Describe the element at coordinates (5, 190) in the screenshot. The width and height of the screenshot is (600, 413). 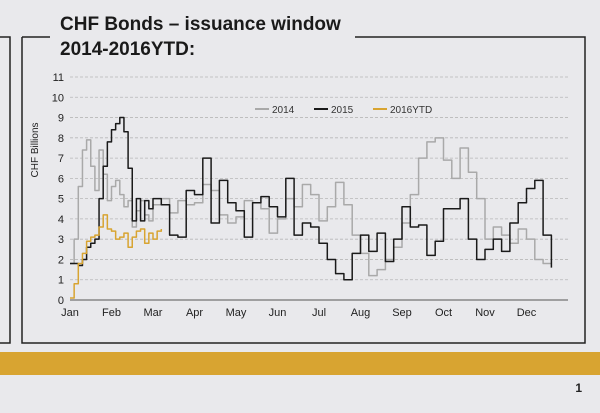
I see `left-bracket` at that location.